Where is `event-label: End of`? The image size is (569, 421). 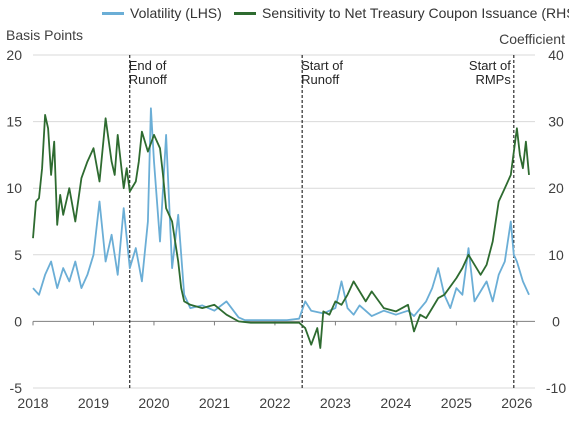 event-label: End of is located at coordinates (148, 65).